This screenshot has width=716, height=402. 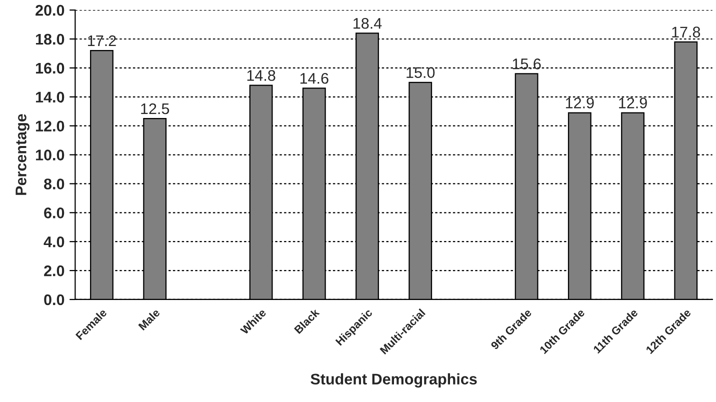 I want to click on data-label: 15.0, so click(x=420, y=72).